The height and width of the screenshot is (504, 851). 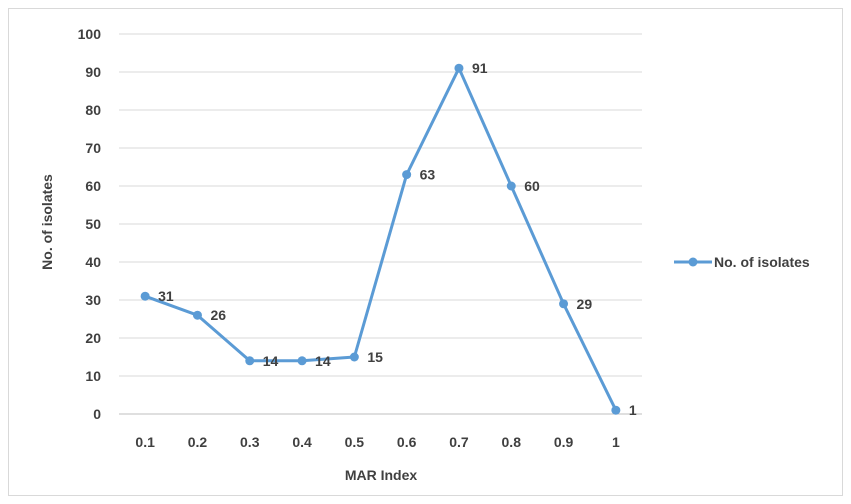 I want to click on y-tick-label: 40, so click(x=93, y=262).